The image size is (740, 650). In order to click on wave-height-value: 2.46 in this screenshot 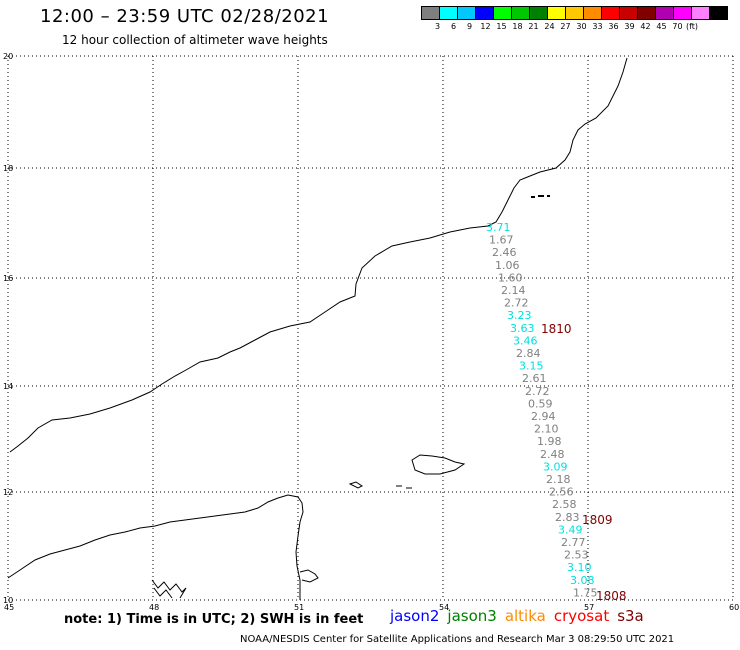, I will do `click(504, 252)`.